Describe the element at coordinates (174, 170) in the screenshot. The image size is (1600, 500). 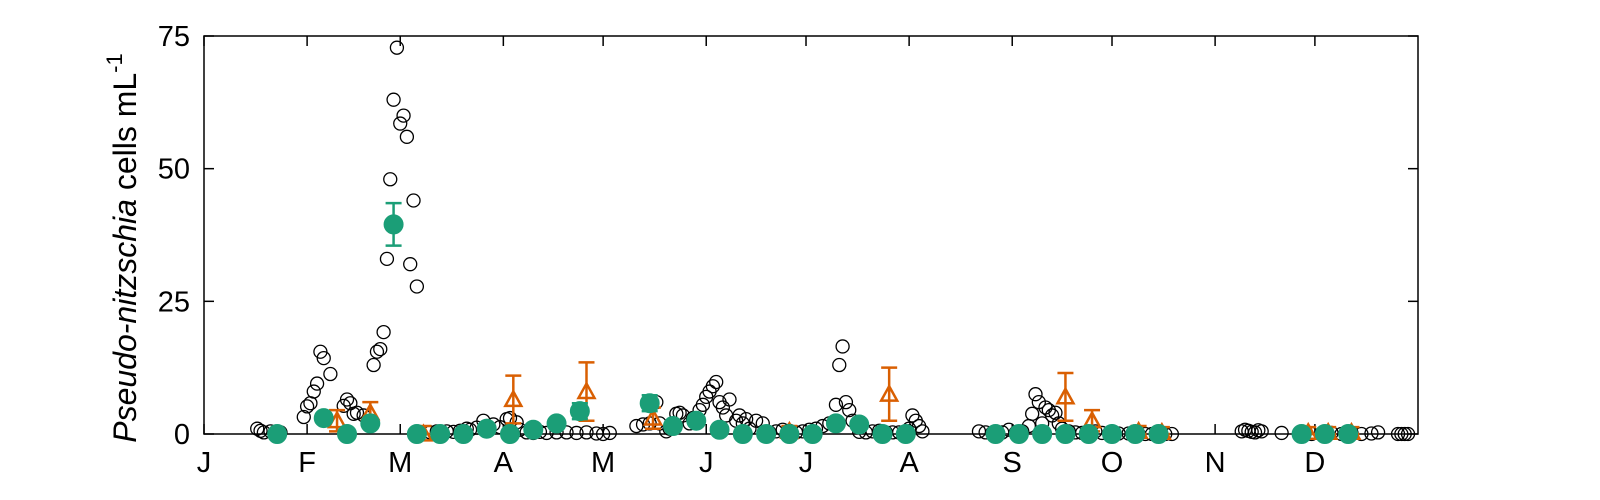
I see `y-tick-label: 50` at that location.